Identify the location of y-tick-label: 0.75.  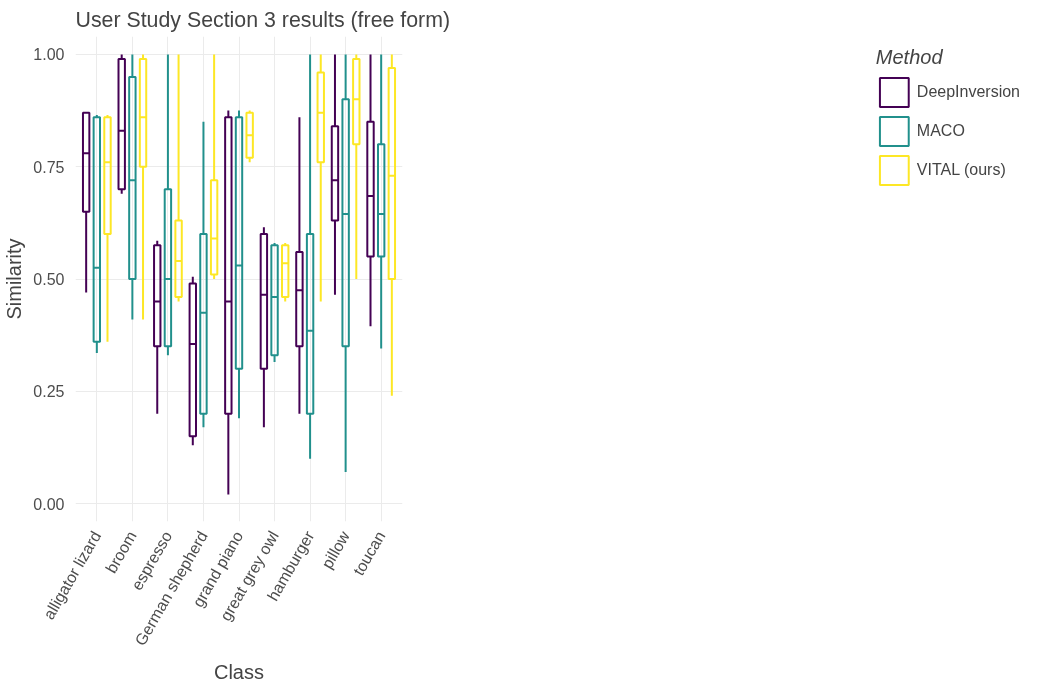
(49, 167).